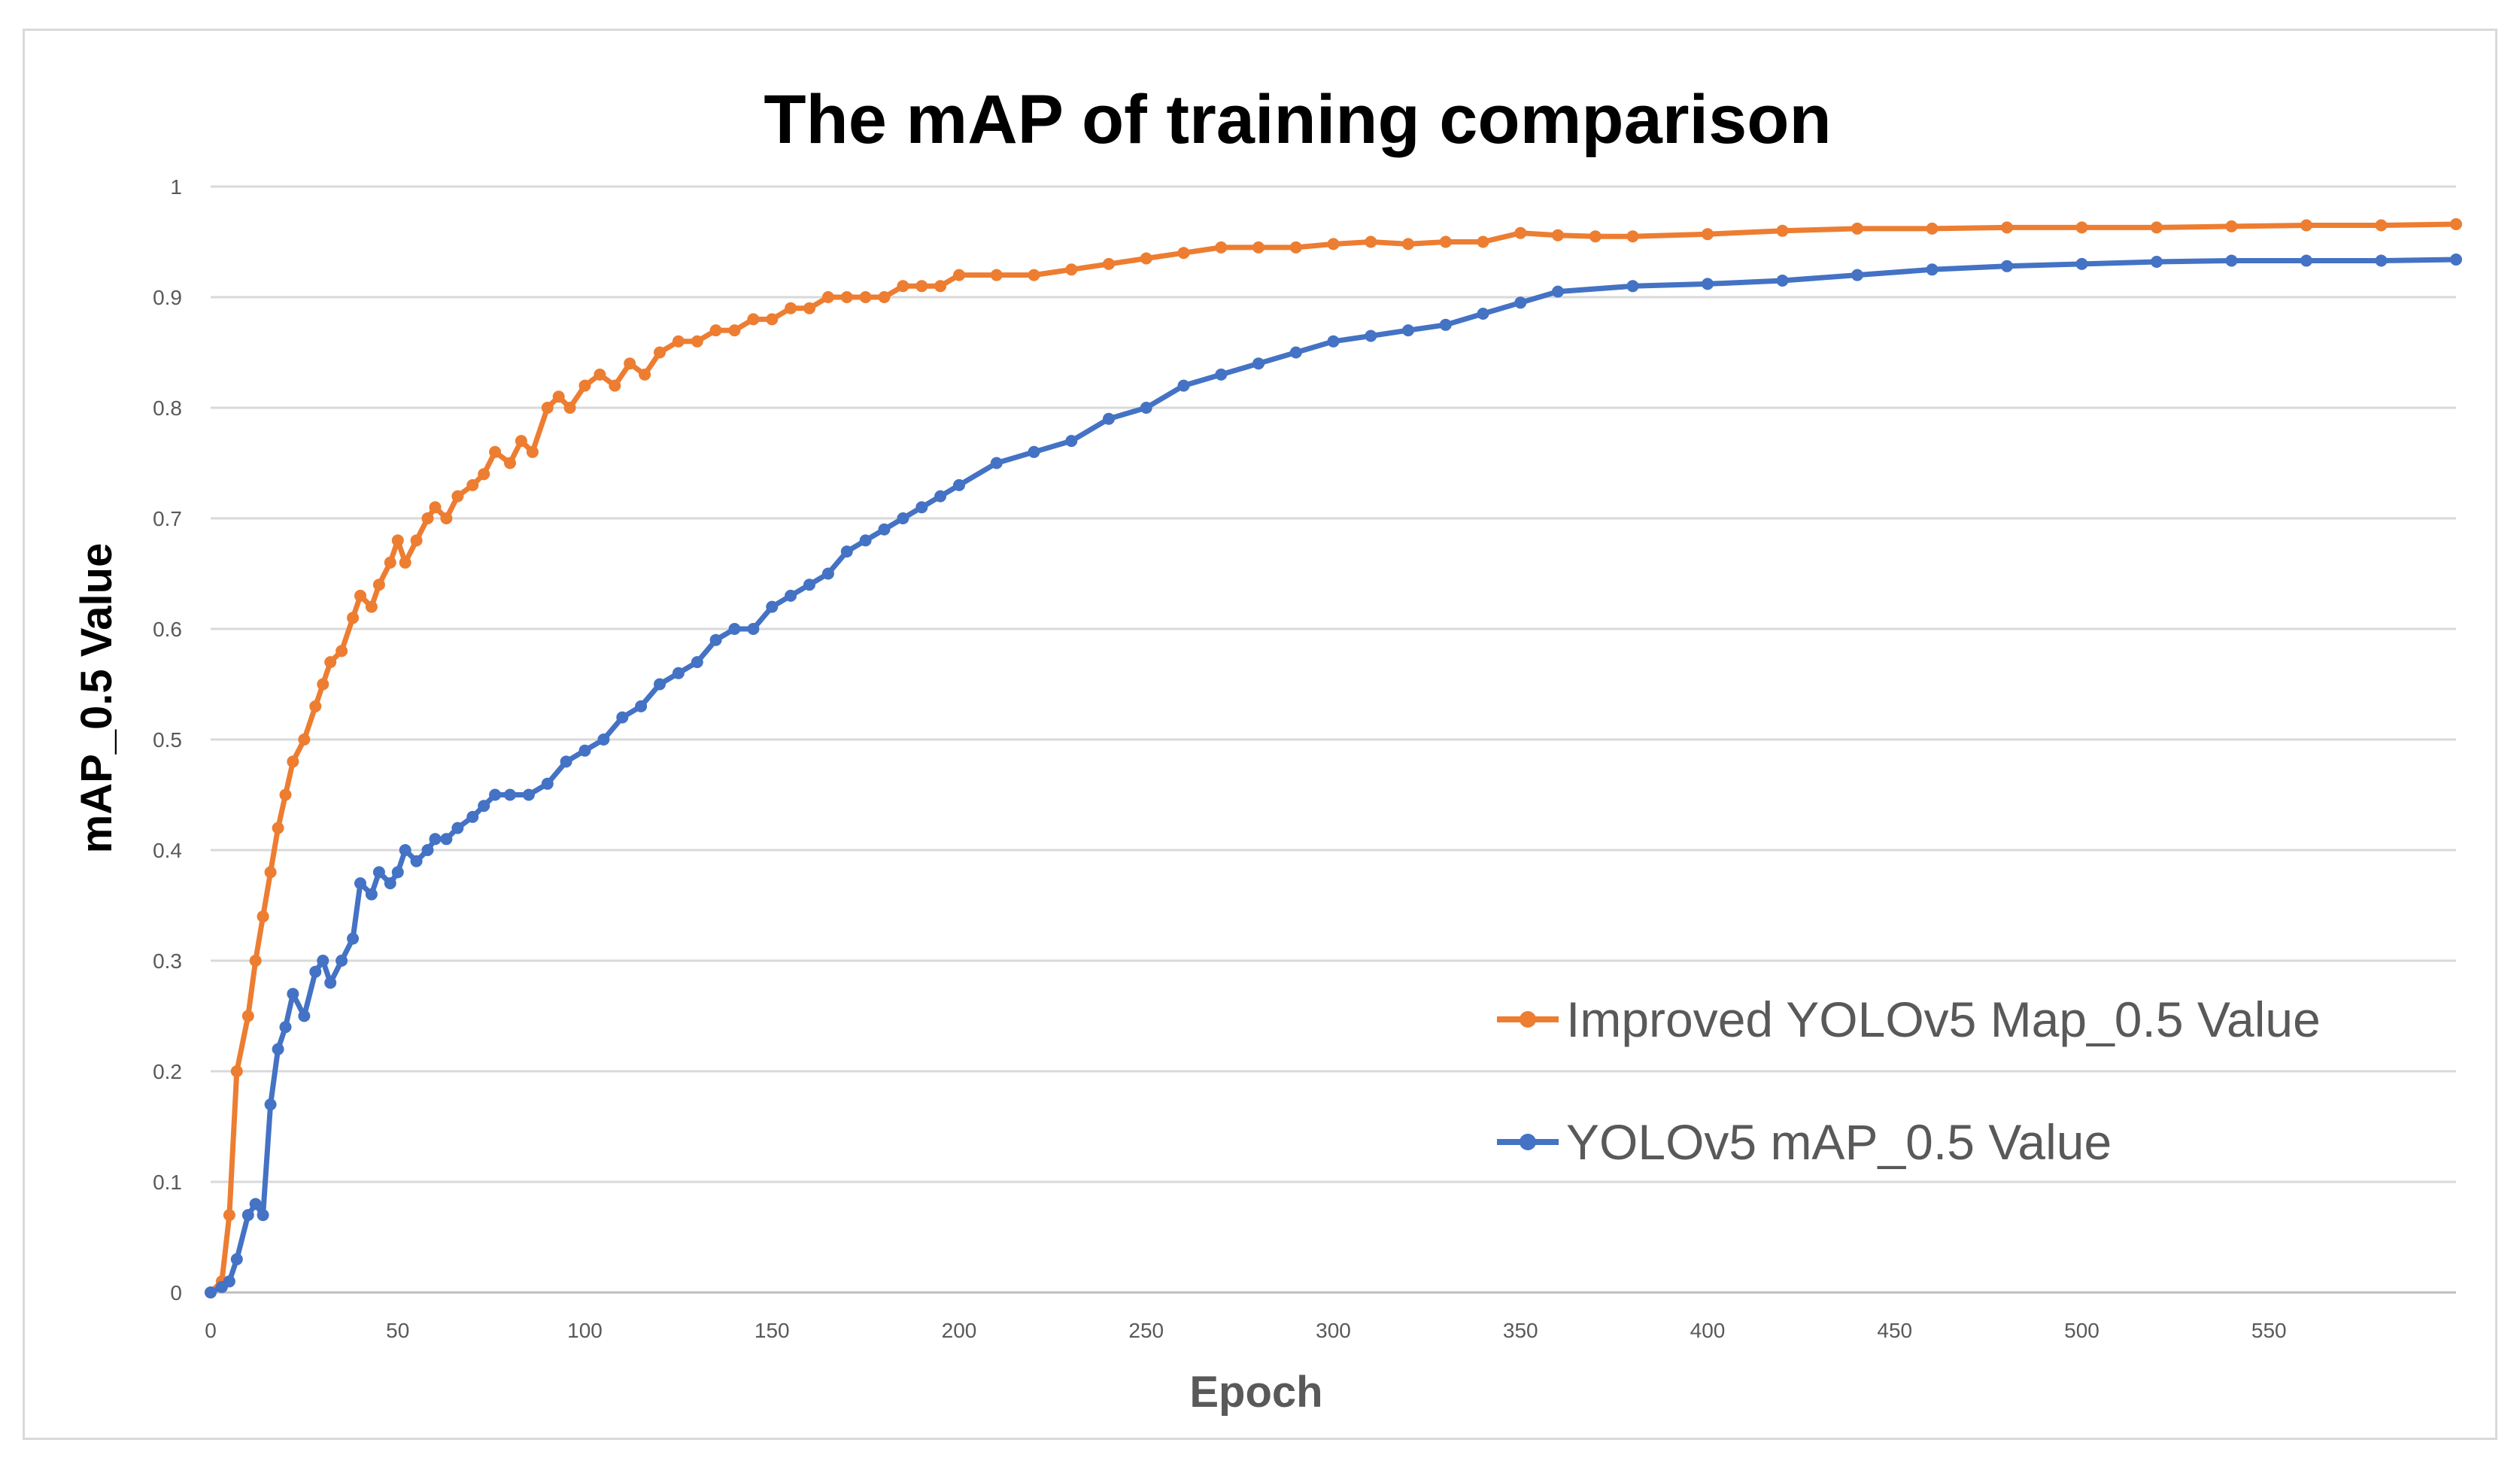 This screenshot has width=2520, height=1467. What do you see at coordinates (1245, 1330) in the screenshot?
I see `x-tick-labels: 0 50 100 150 200 250 300 350 400 450 500 550` at bounding box center [1245, 1330].